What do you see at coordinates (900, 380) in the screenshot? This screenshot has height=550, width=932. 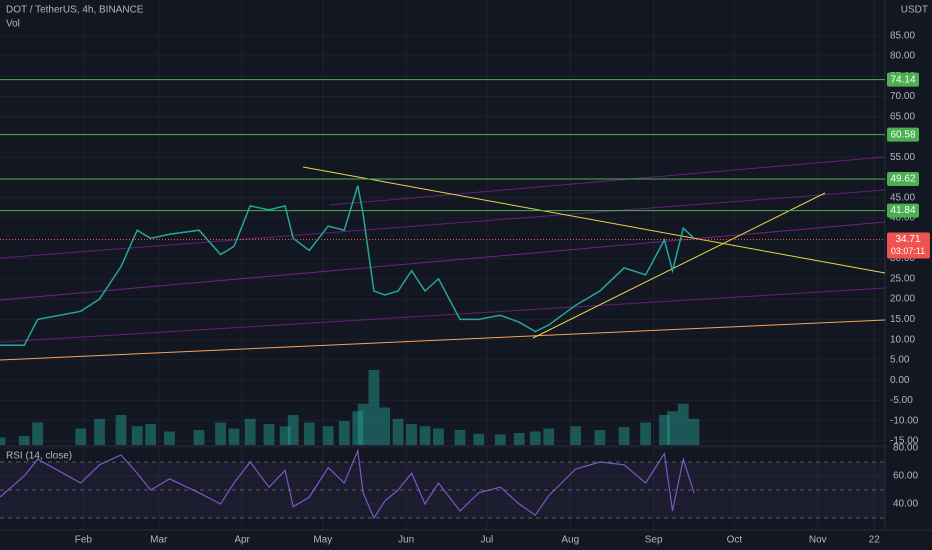 I see `y-tick-label: 0.00` at bounding box center [900, 380].